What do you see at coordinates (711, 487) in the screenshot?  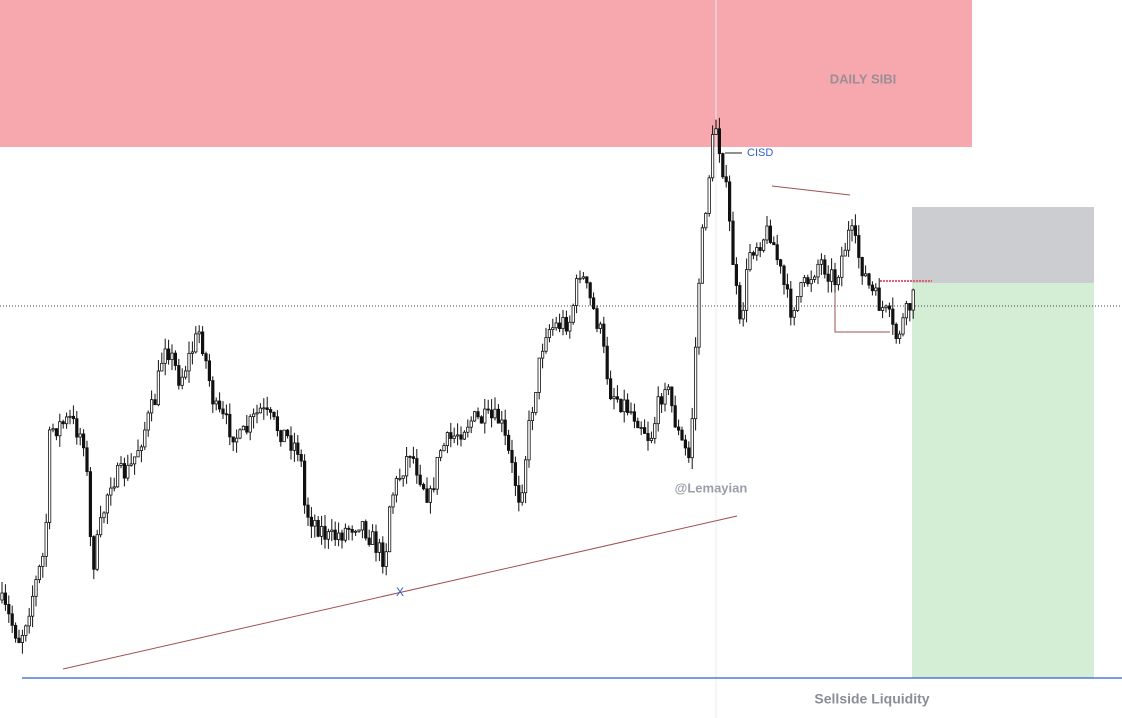 I see `watermark: @Lemayian` at bounding box center [711, 487].